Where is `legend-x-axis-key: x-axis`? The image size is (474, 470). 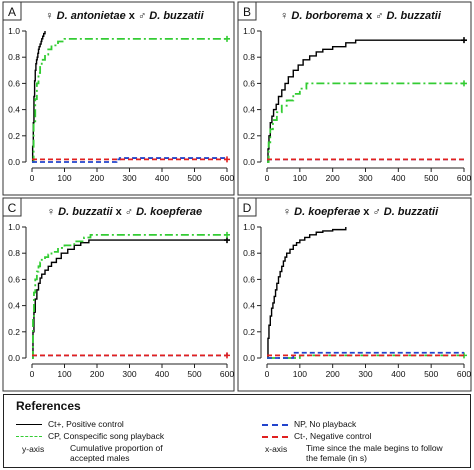 legend-x-axis-key: x-axis is located at coordinates (276, 449).